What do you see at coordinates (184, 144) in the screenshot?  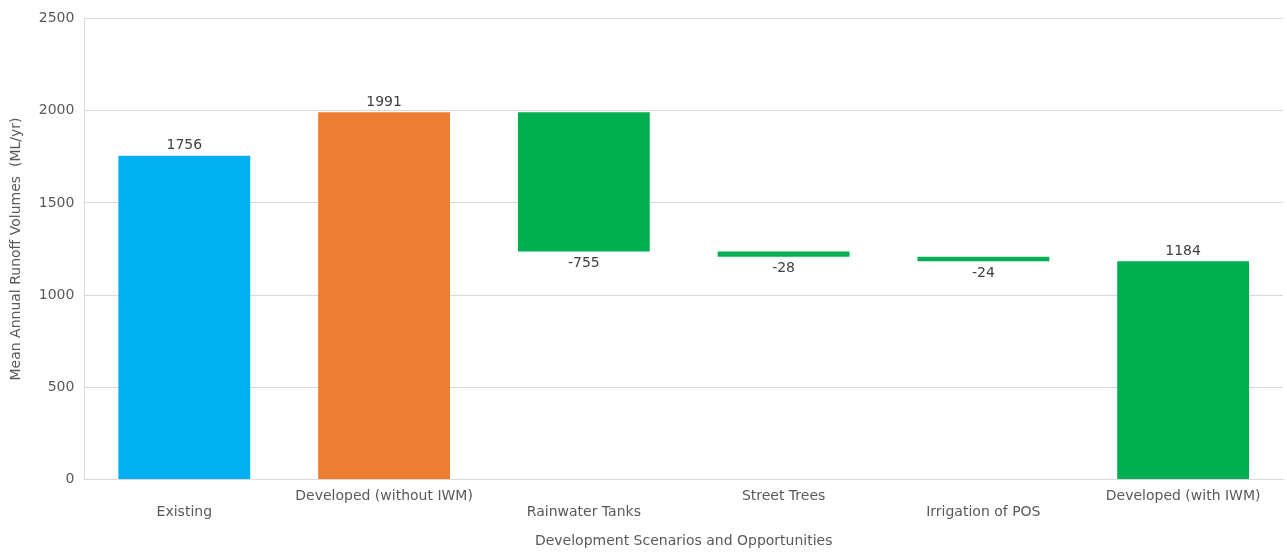 I see `data-label: 1756` at bounding box center [184, 144].